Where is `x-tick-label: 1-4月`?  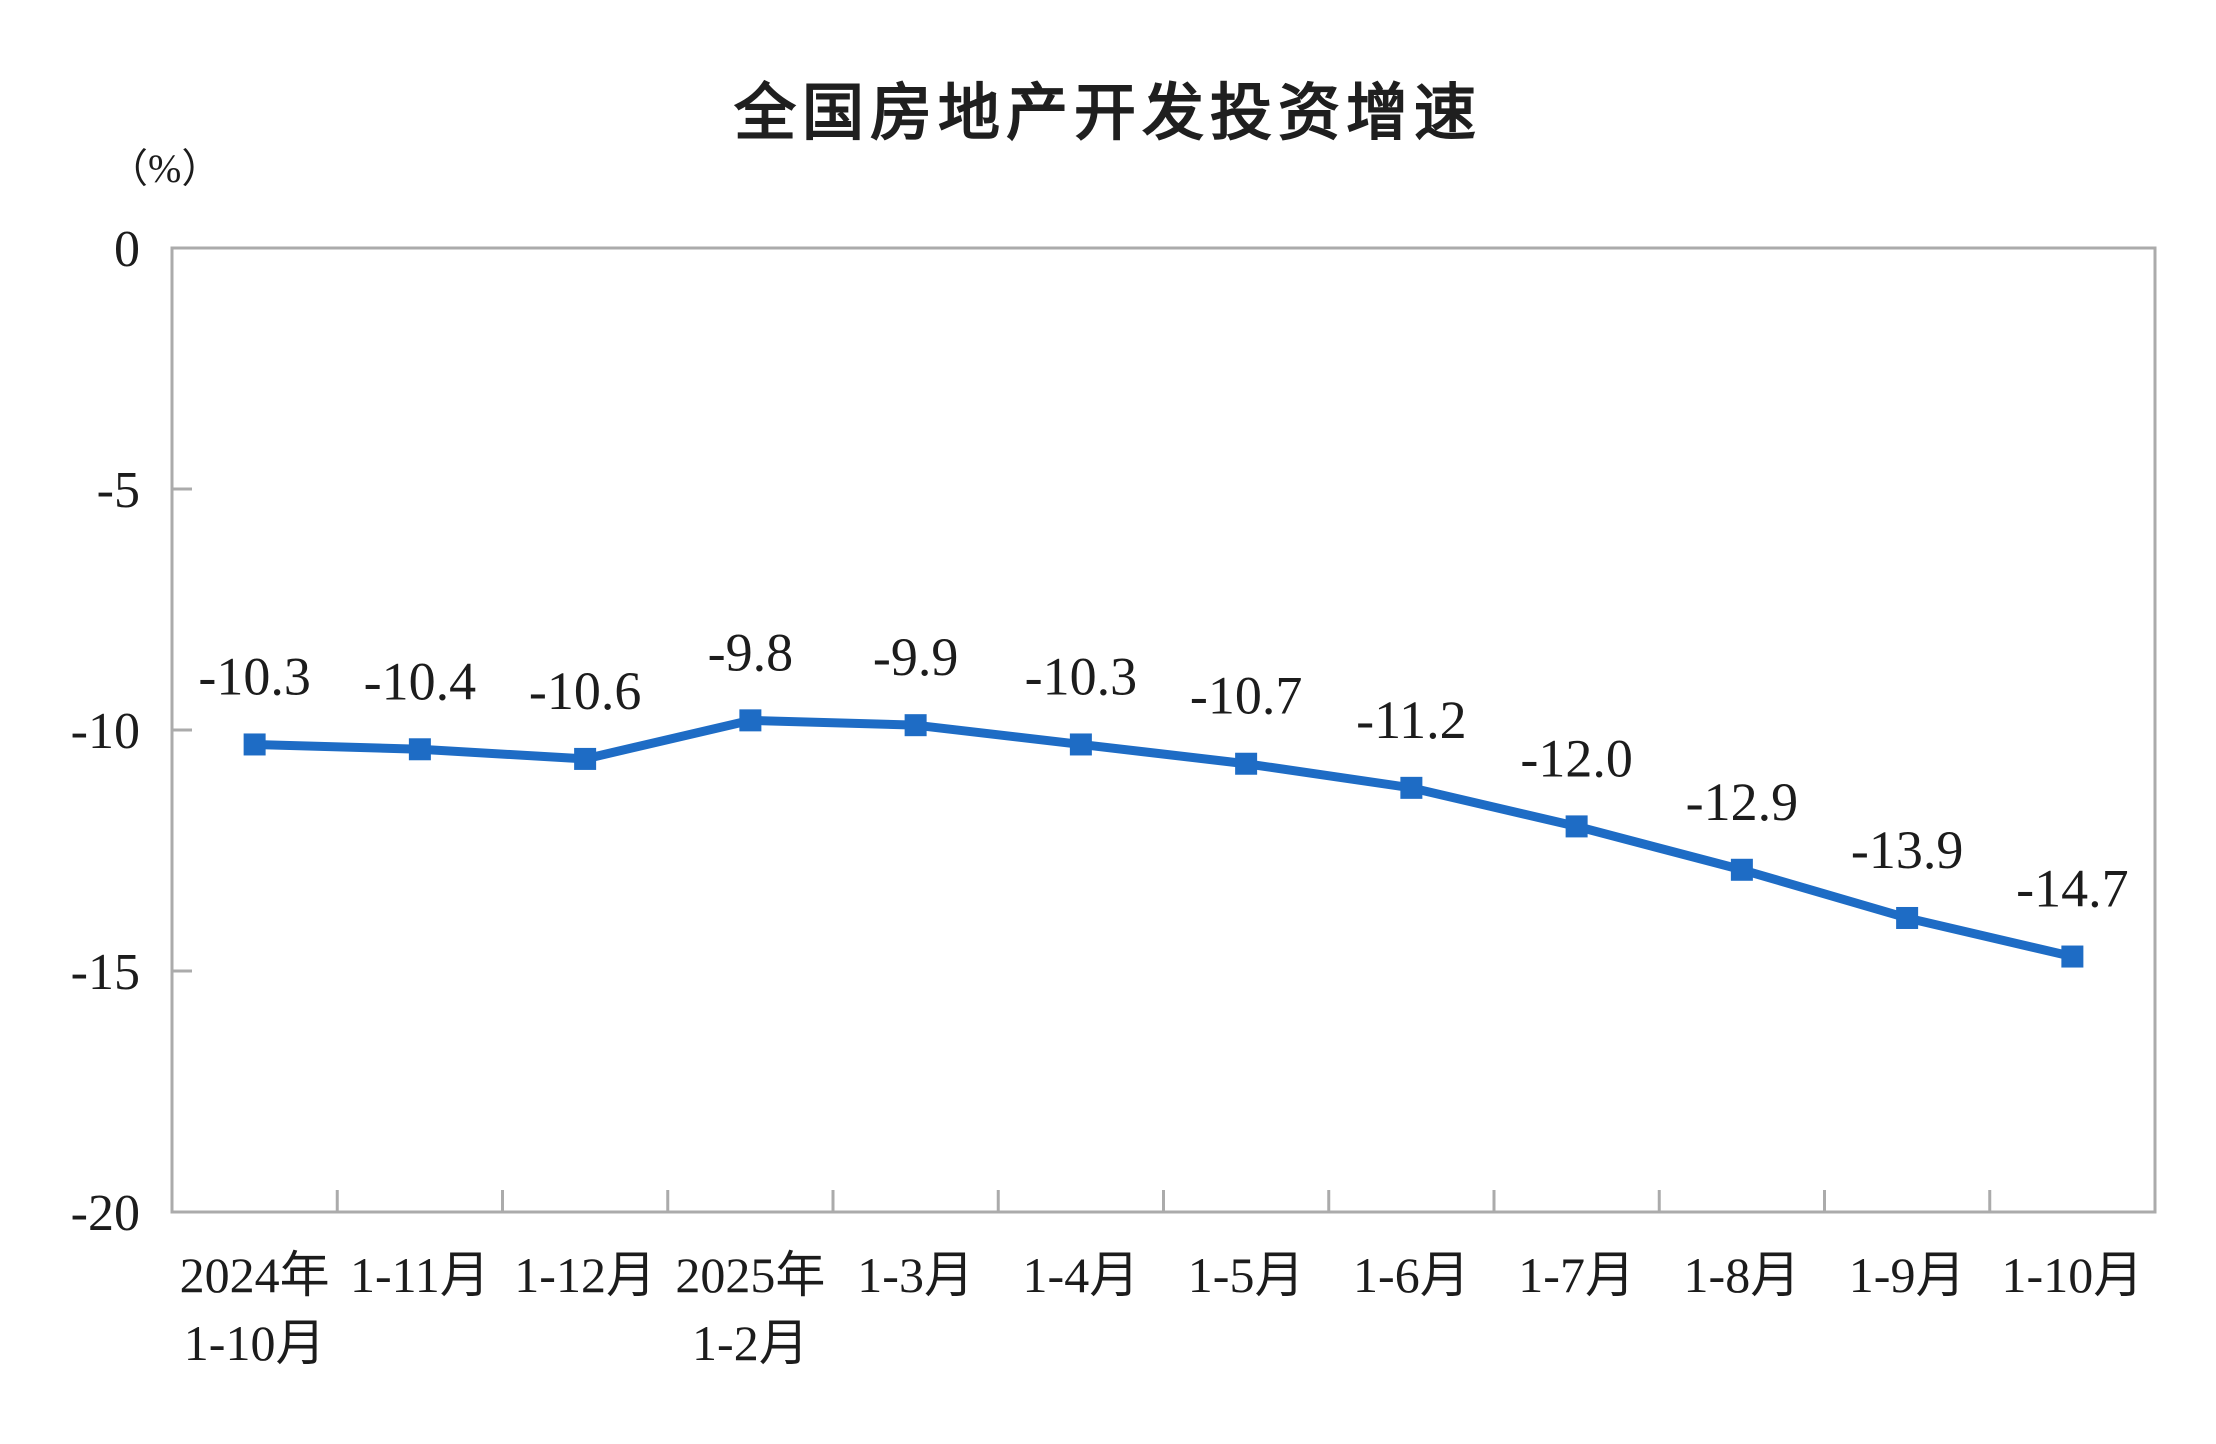 x-tick-label: 1-4月 is located at coordinates (1081, 1275).